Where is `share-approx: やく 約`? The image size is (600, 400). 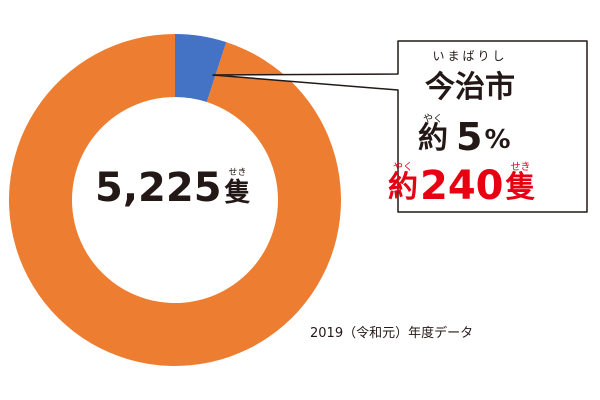 share-approx: やく 約 is located at coordinates (433, 135).